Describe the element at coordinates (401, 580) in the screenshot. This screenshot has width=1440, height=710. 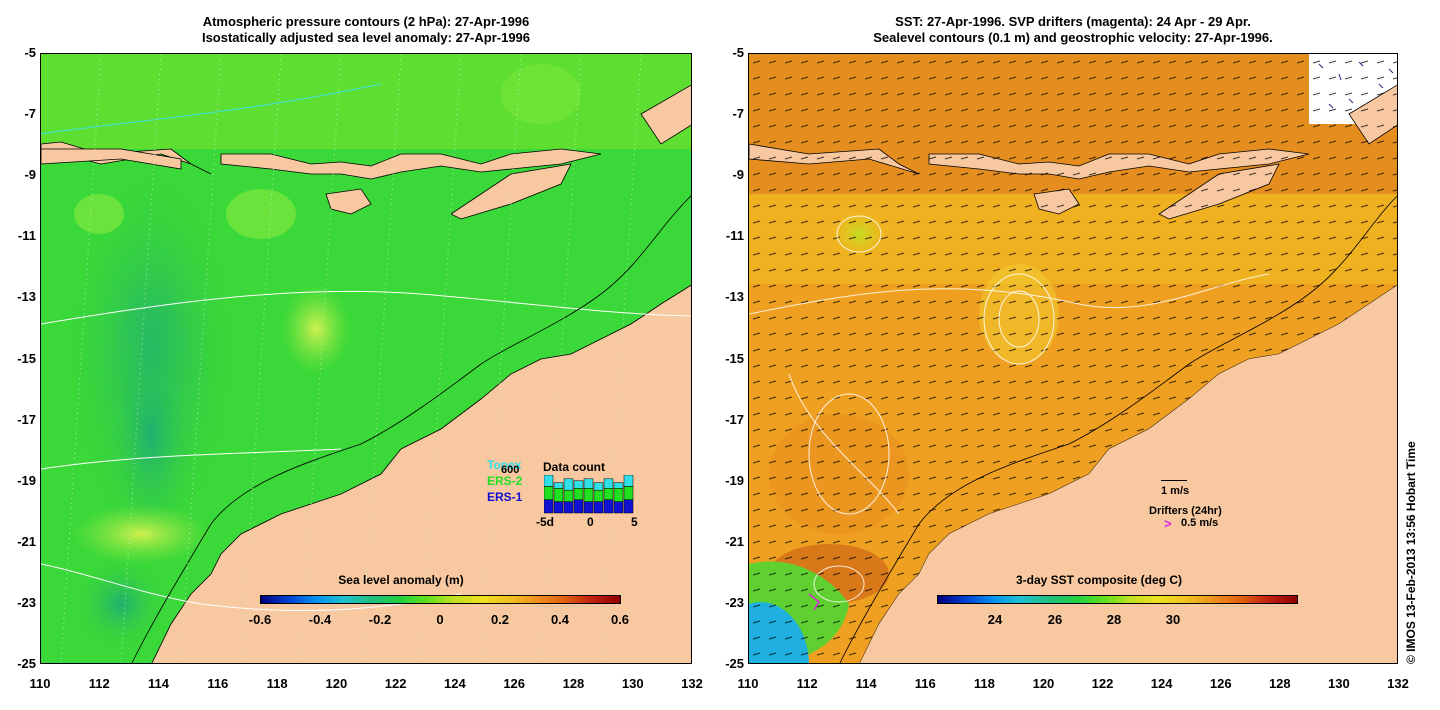
I see `left-colorbar-title: Sea level anomaly (m)` at that location.